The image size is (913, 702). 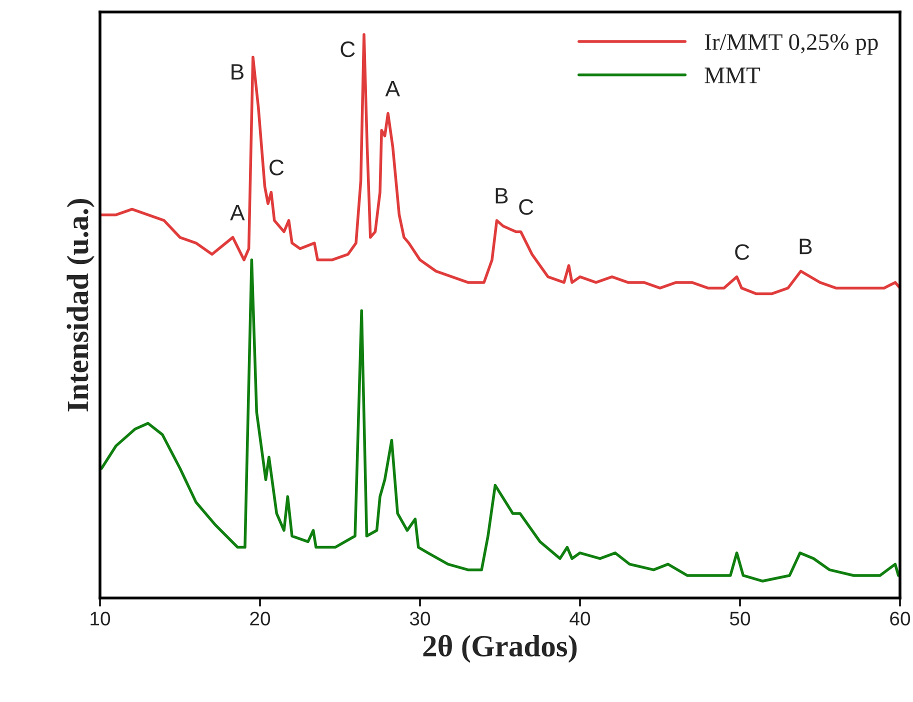 I want to click on x-axis-title: 2θ (Grados), so click(x=500, y=648).